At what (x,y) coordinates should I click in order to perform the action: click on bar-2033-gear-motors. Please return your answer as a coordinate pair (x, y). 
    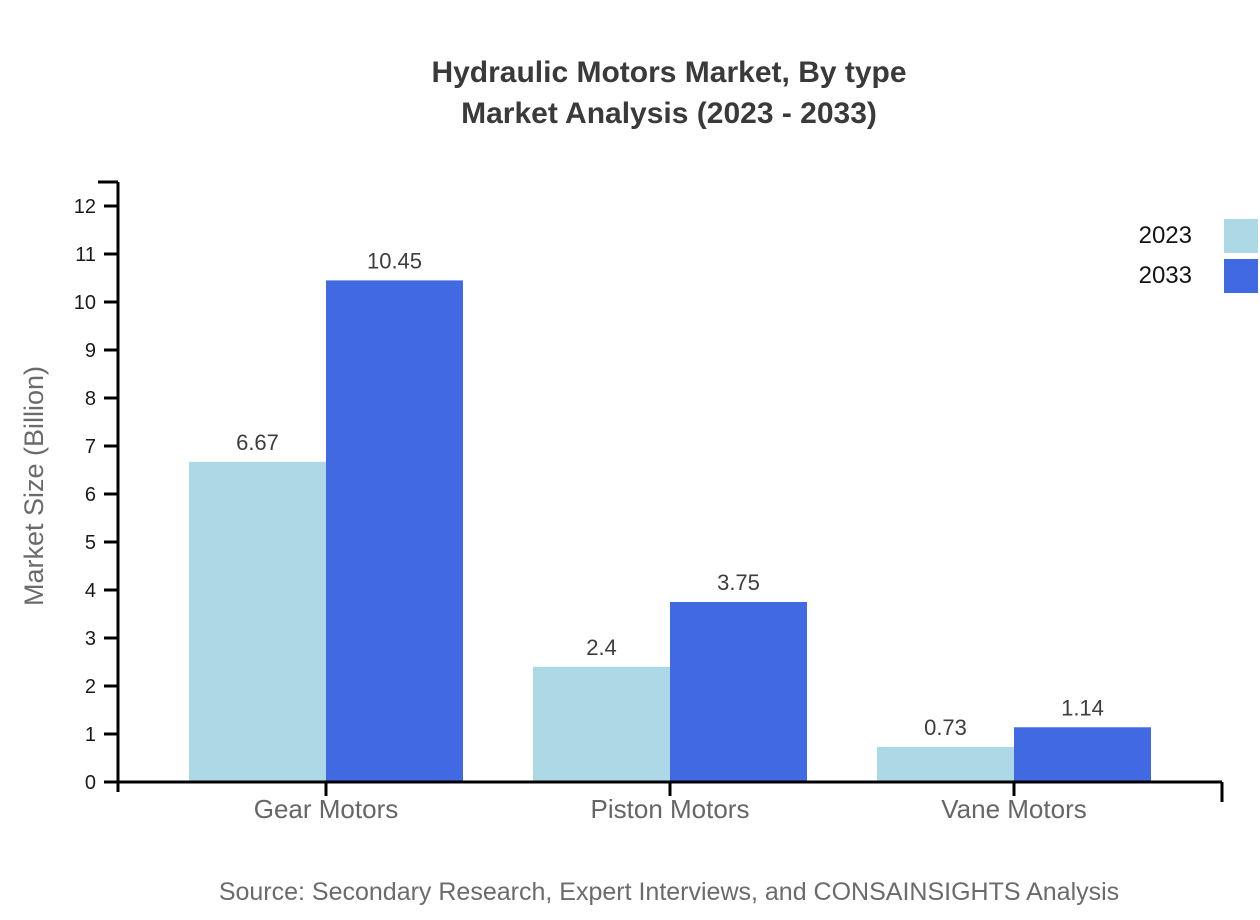
    Looking at the image, I should click on (394, 531).